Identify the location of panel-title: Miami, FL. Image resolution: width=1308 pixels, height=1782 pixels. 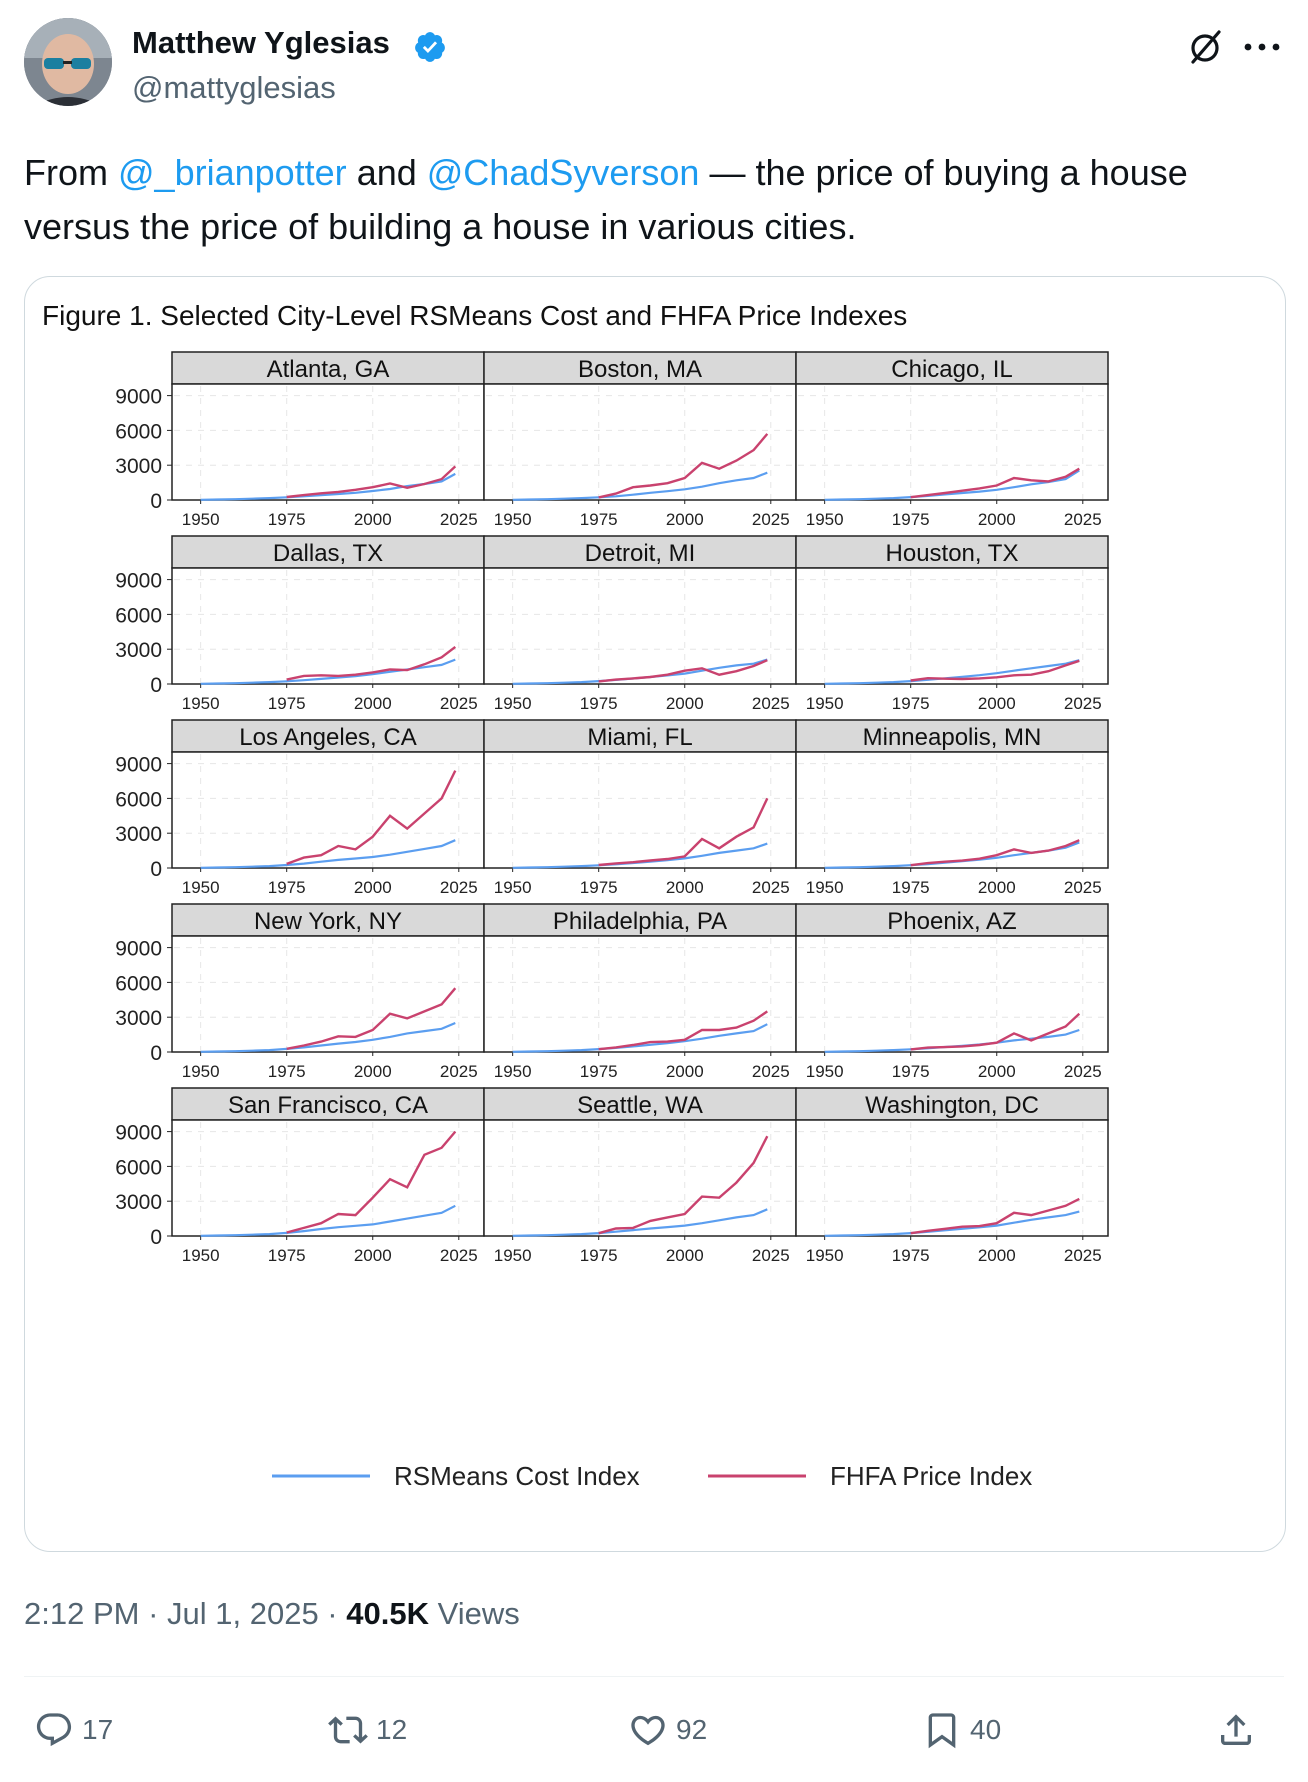
(639, 737).